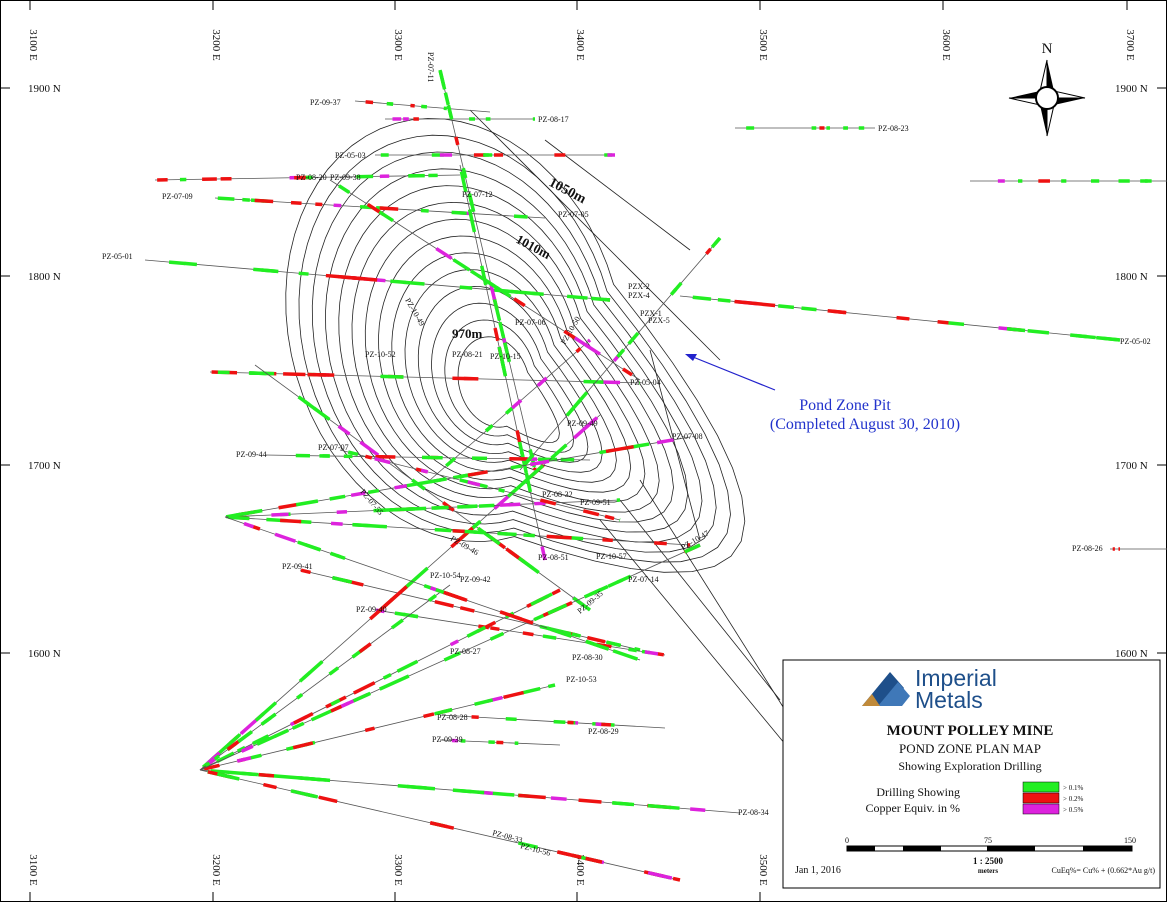  What do you see at coordinates (467, 354) in the screenshot?
I see `drill-hole-label: PZ-08-21` at bounding box center [467, 354].